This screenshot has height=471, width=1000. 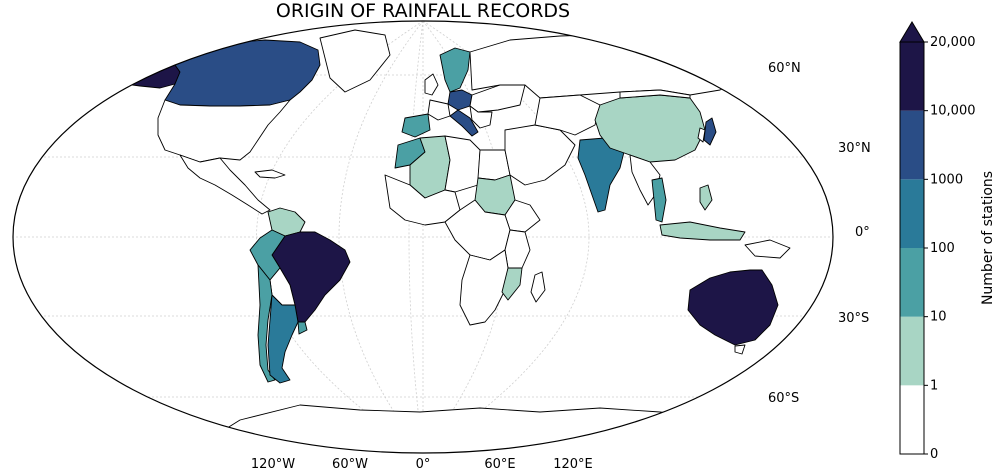 I want to click on latitude-labels: 60°N 30°N 0° 30°S 60°S, so click(x=819, y=233).